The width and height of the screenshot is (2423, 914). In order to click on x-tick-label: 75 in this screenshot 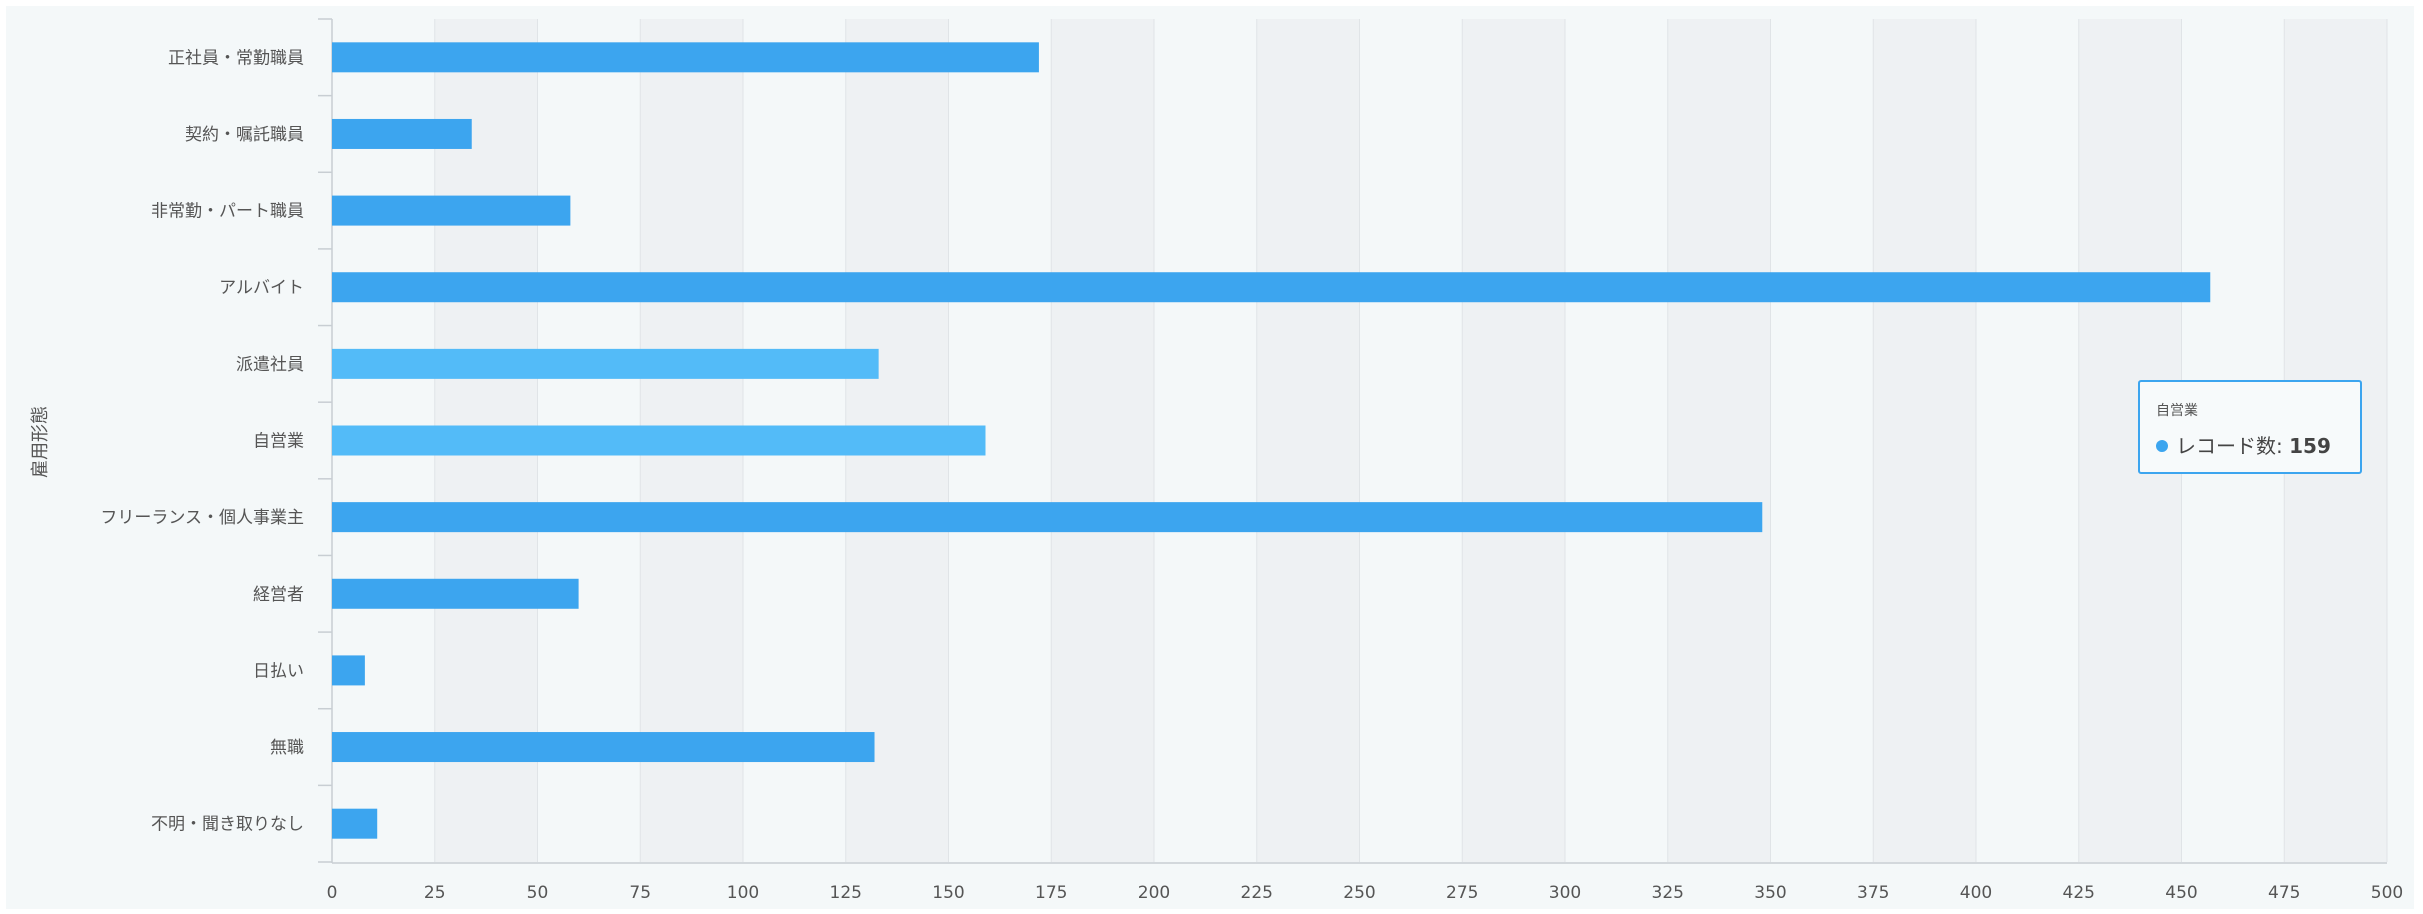, I will do `click(640, 893)`.